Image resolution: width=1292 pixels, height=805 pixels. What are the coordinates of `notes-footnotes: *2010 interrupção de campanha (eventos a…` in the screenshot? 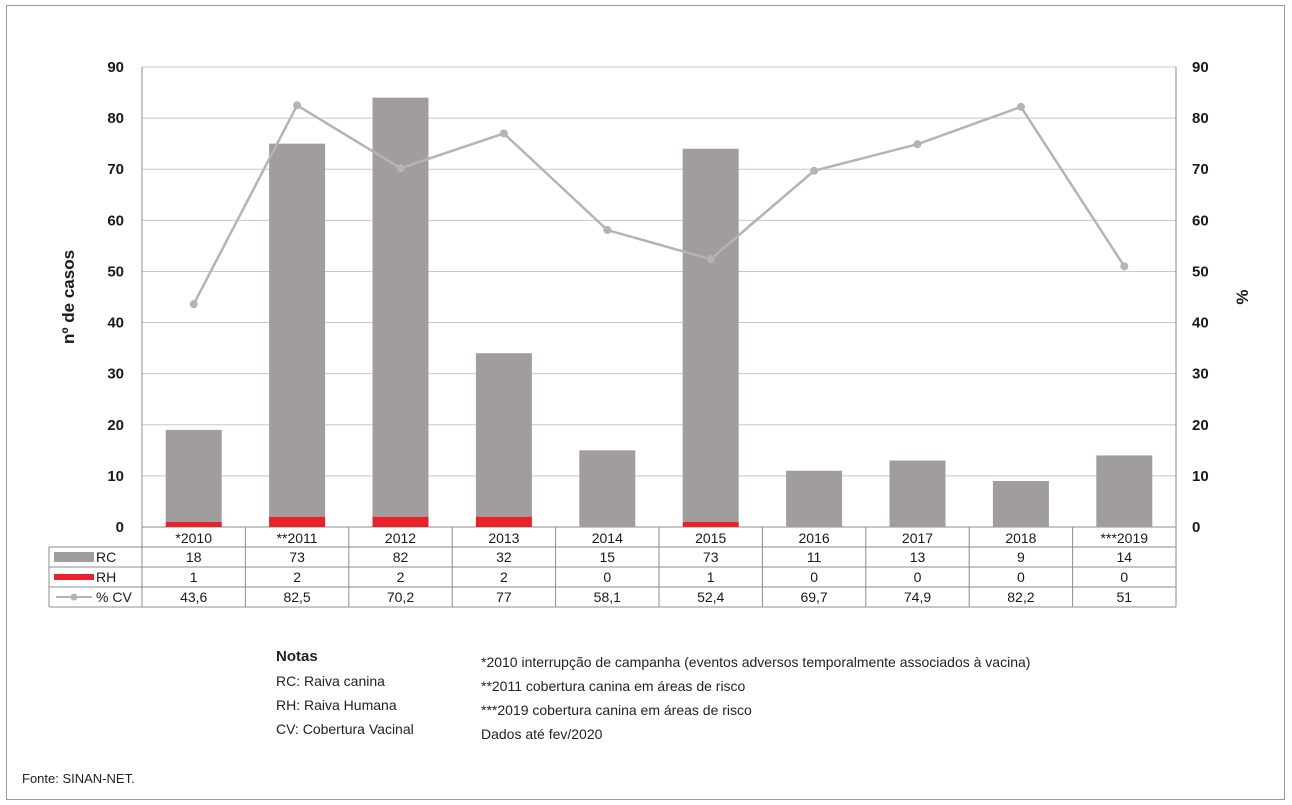 It's located at (755, 698).